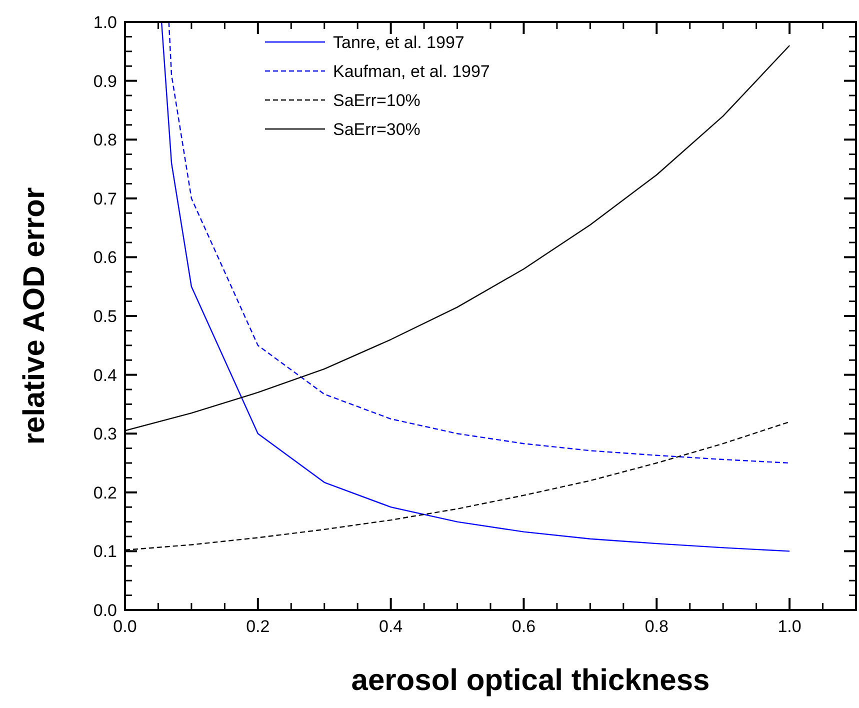 The width and height of the screenshot is (859, 708). Describe the element at coordinates (411, 71) in the screenshot. I see `legend-label: Kaufman, et al. 1997` at that location.